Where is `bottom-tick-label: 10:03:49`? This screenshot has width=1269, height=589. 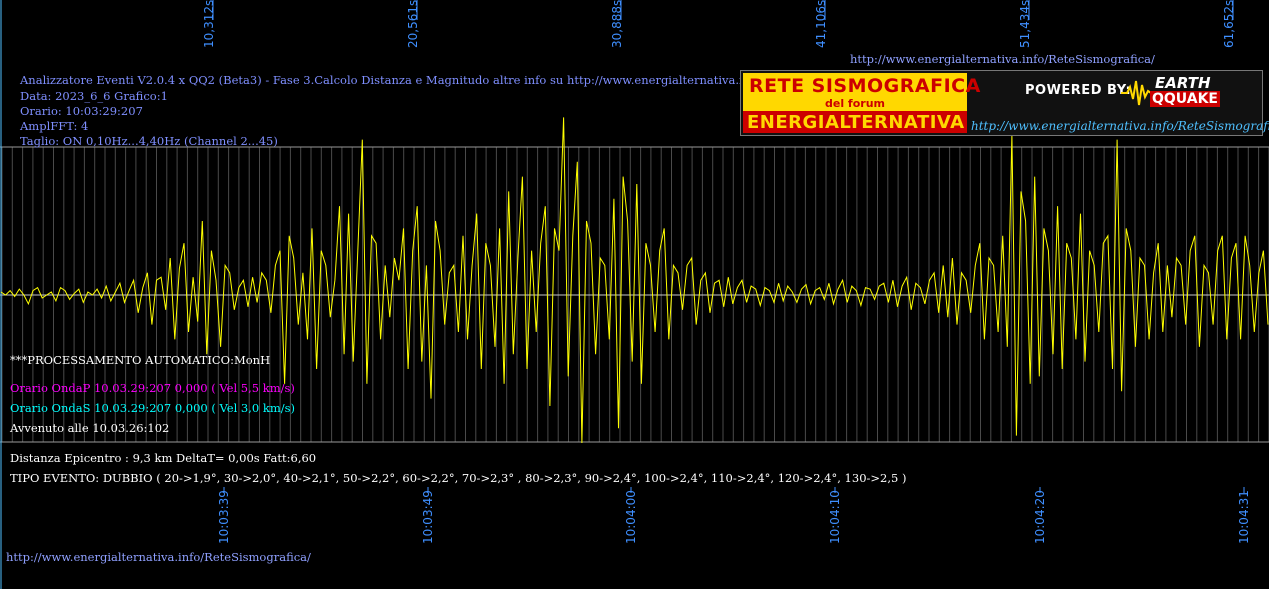 bottom-tick-label: 10:03:49 is located at coordinates (428, 517).